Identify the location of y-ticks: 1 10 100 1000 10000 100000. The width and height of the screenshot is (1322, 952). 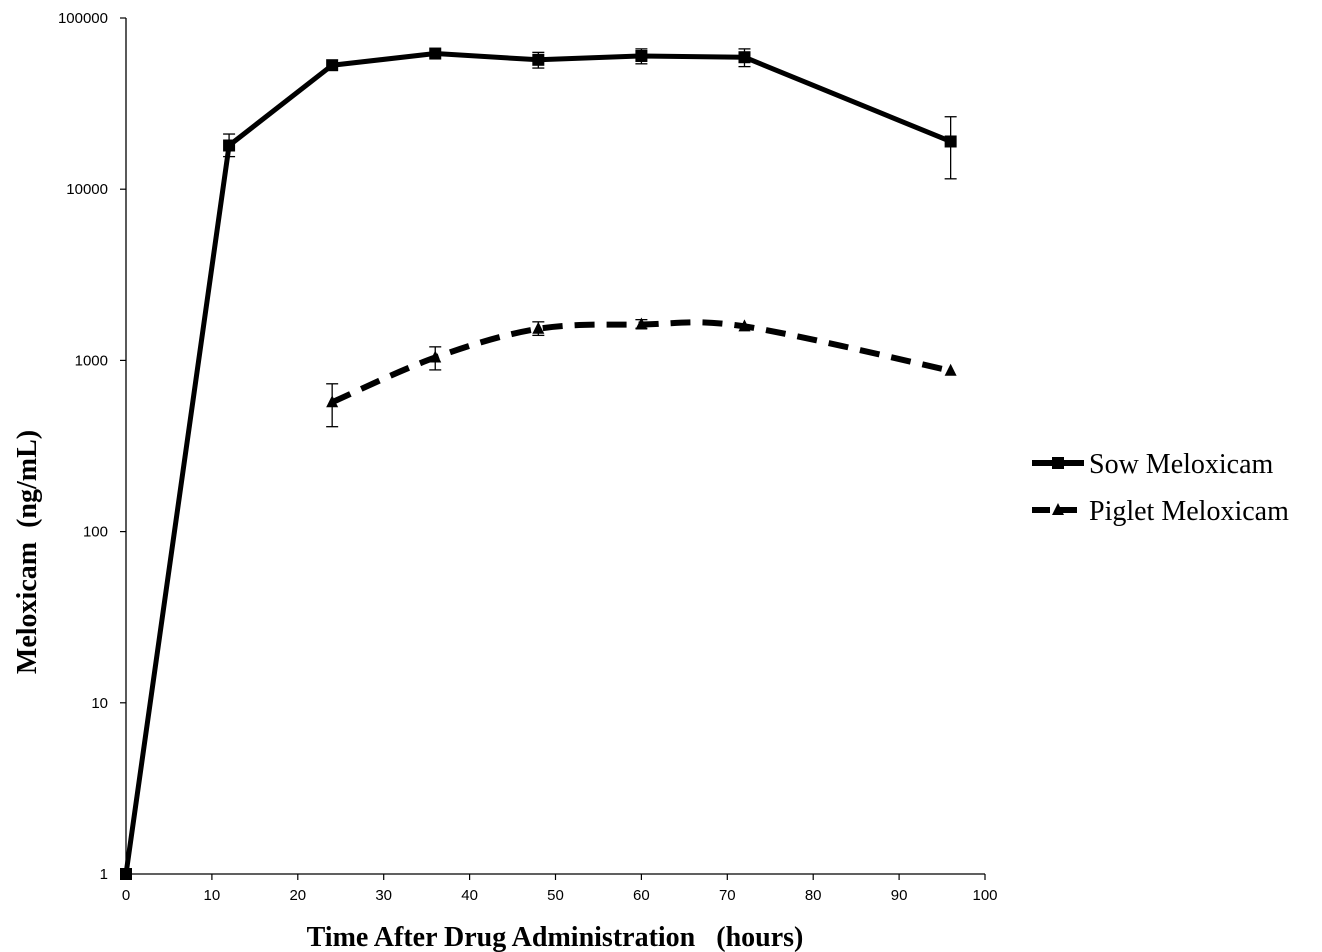
(92, 446).